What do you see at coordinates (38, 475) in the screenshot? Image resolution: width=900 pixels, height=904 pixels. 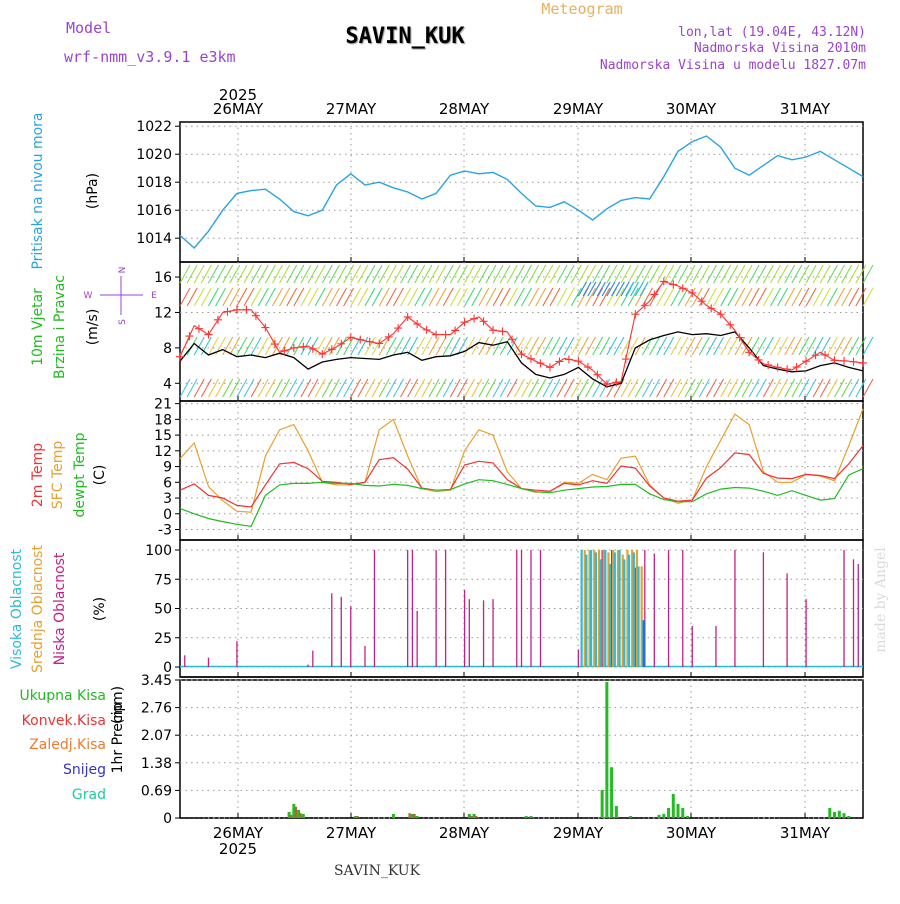 I see `temp2m-label: 2m Temp` at bounding box center [38, 475].